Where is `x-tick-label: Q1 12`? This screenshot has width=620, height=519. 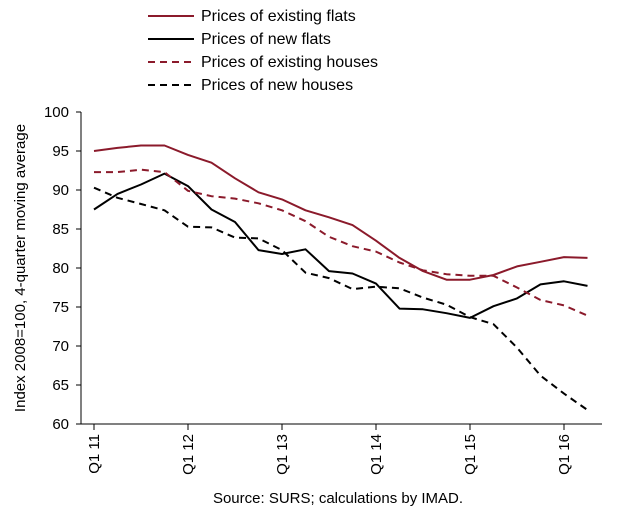 x-tick-label: Q1 12 is located at coordinates (188, 454).